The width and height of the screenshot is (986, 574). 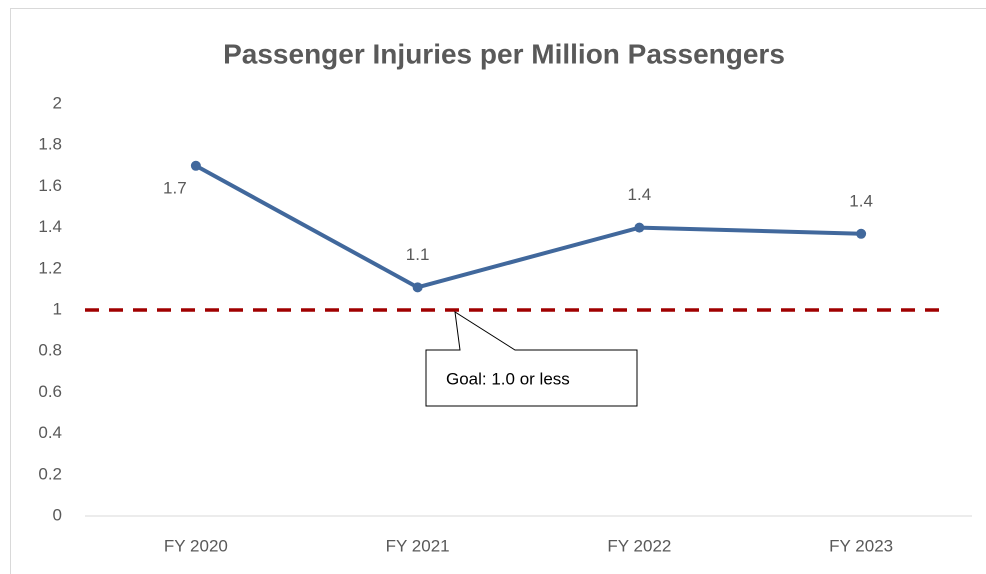 What do you see at coordinates (57, 308) in the screenshot?
I see `y-tick-label: 1` at bounding box center [57, 308].